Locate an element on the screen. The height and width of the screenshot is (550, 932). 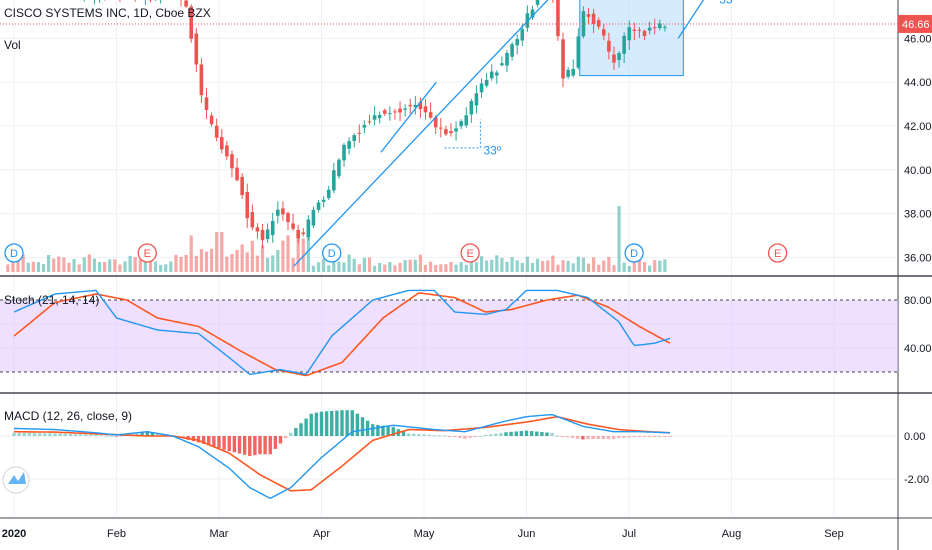
event-marker-earnings is located at coordinates (470, 253).